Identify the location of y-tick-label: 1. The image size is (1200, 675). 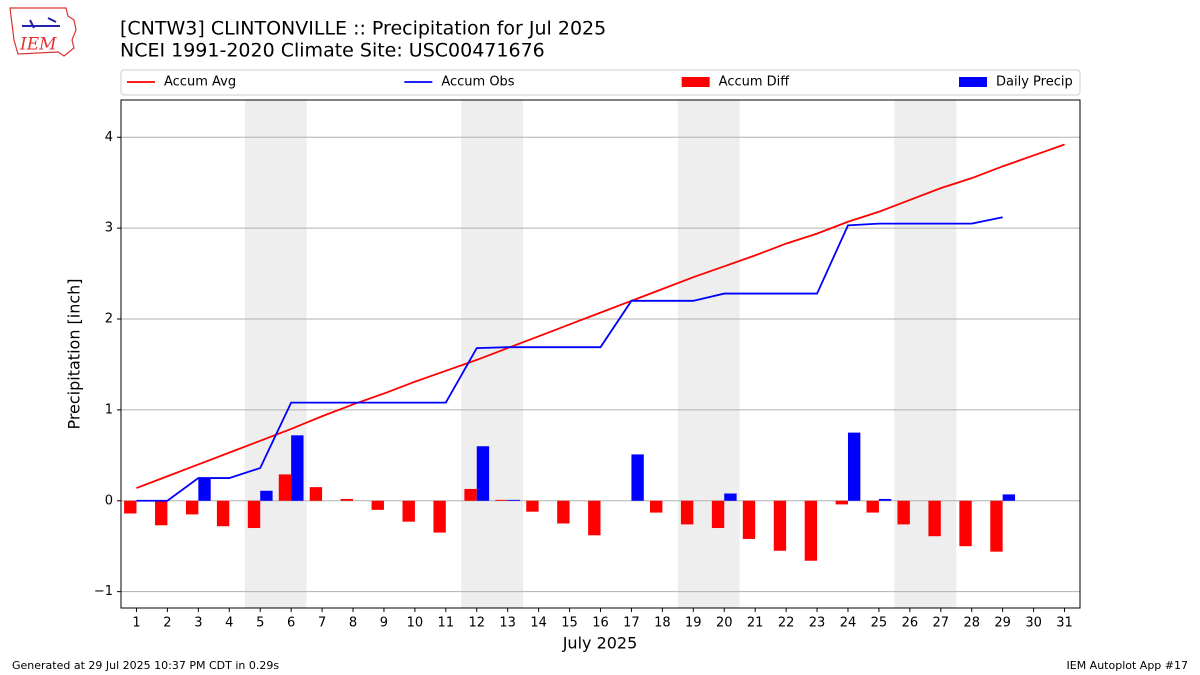
(109, 409).